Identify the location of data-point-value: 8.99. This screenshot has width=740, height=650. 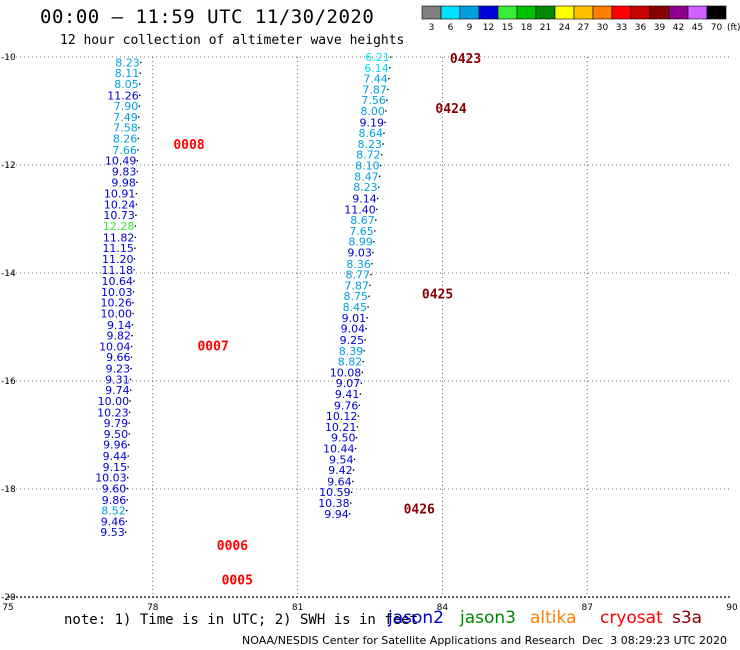
(360, 242).